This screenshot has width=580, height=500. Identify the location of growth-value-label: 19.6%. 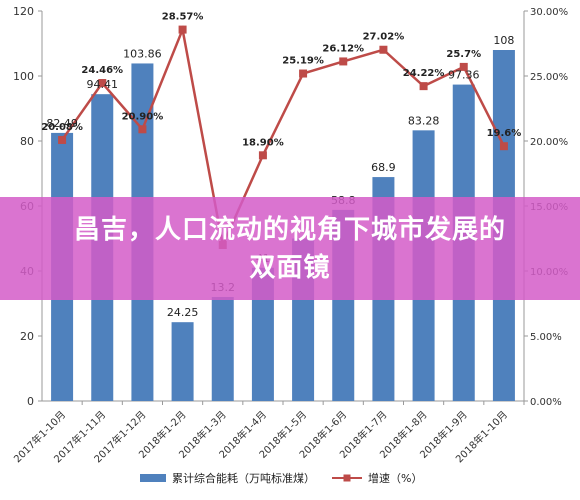
(504, 133).